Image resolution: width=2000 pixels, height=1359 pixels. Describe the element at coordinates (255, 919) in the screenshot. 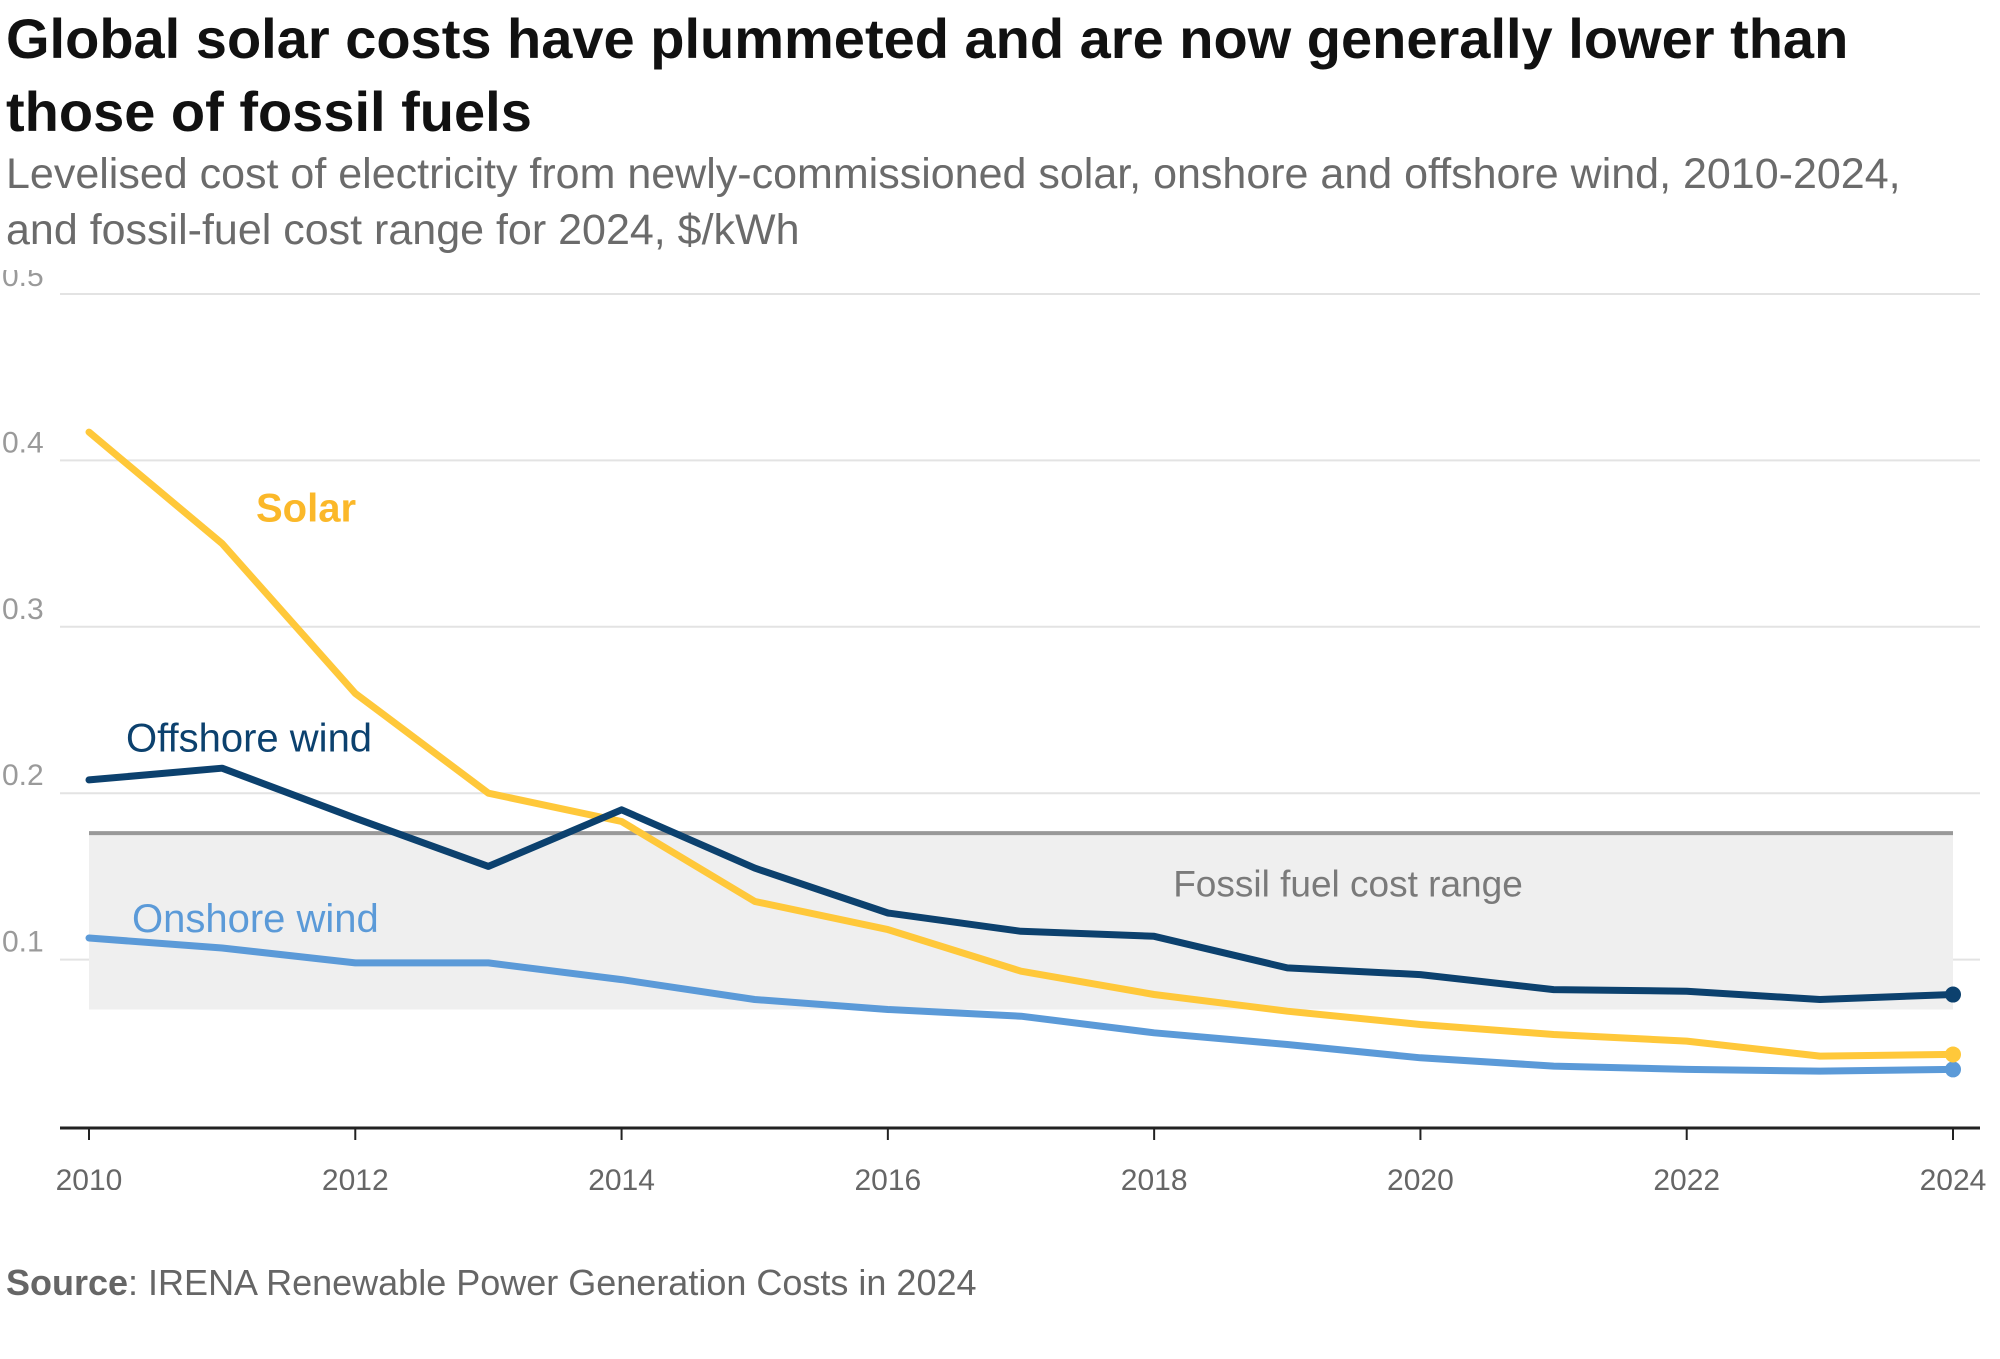

I see `series-label-onshore-wind: Onshore wind` at that location.